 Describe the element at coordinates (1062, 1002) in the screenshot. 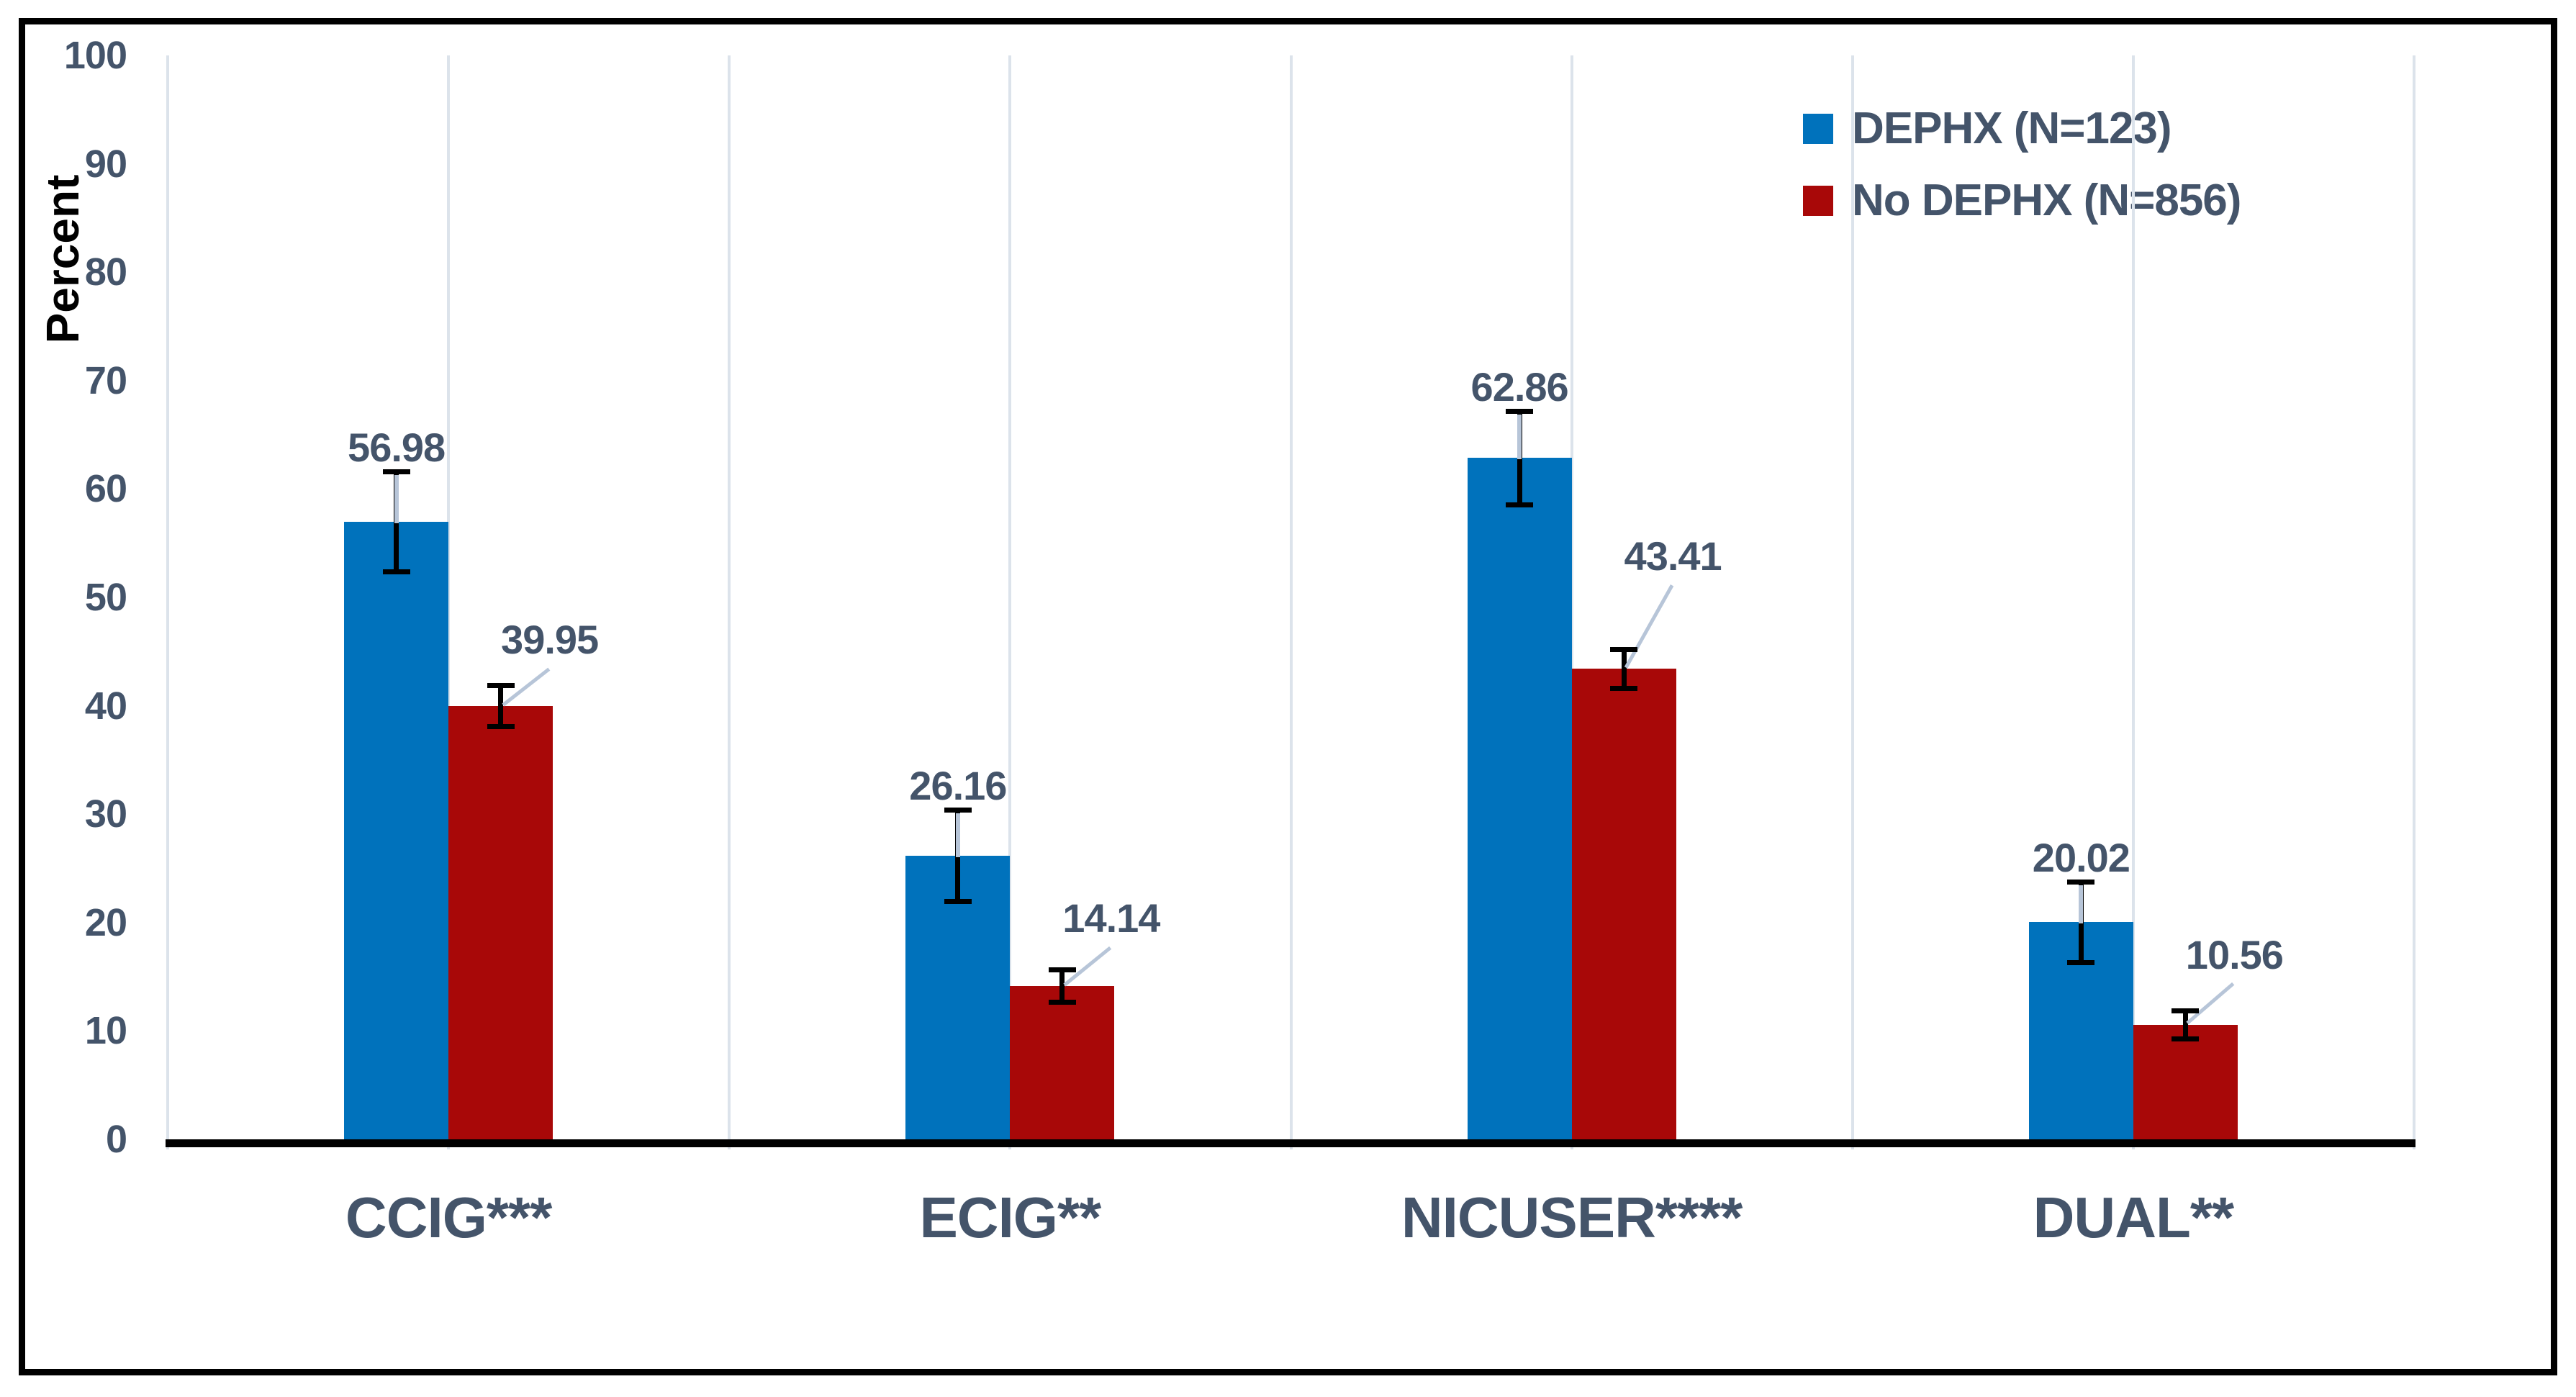

I see `error-cap-bottom-no-dephx-n-856-ecig` at that location.